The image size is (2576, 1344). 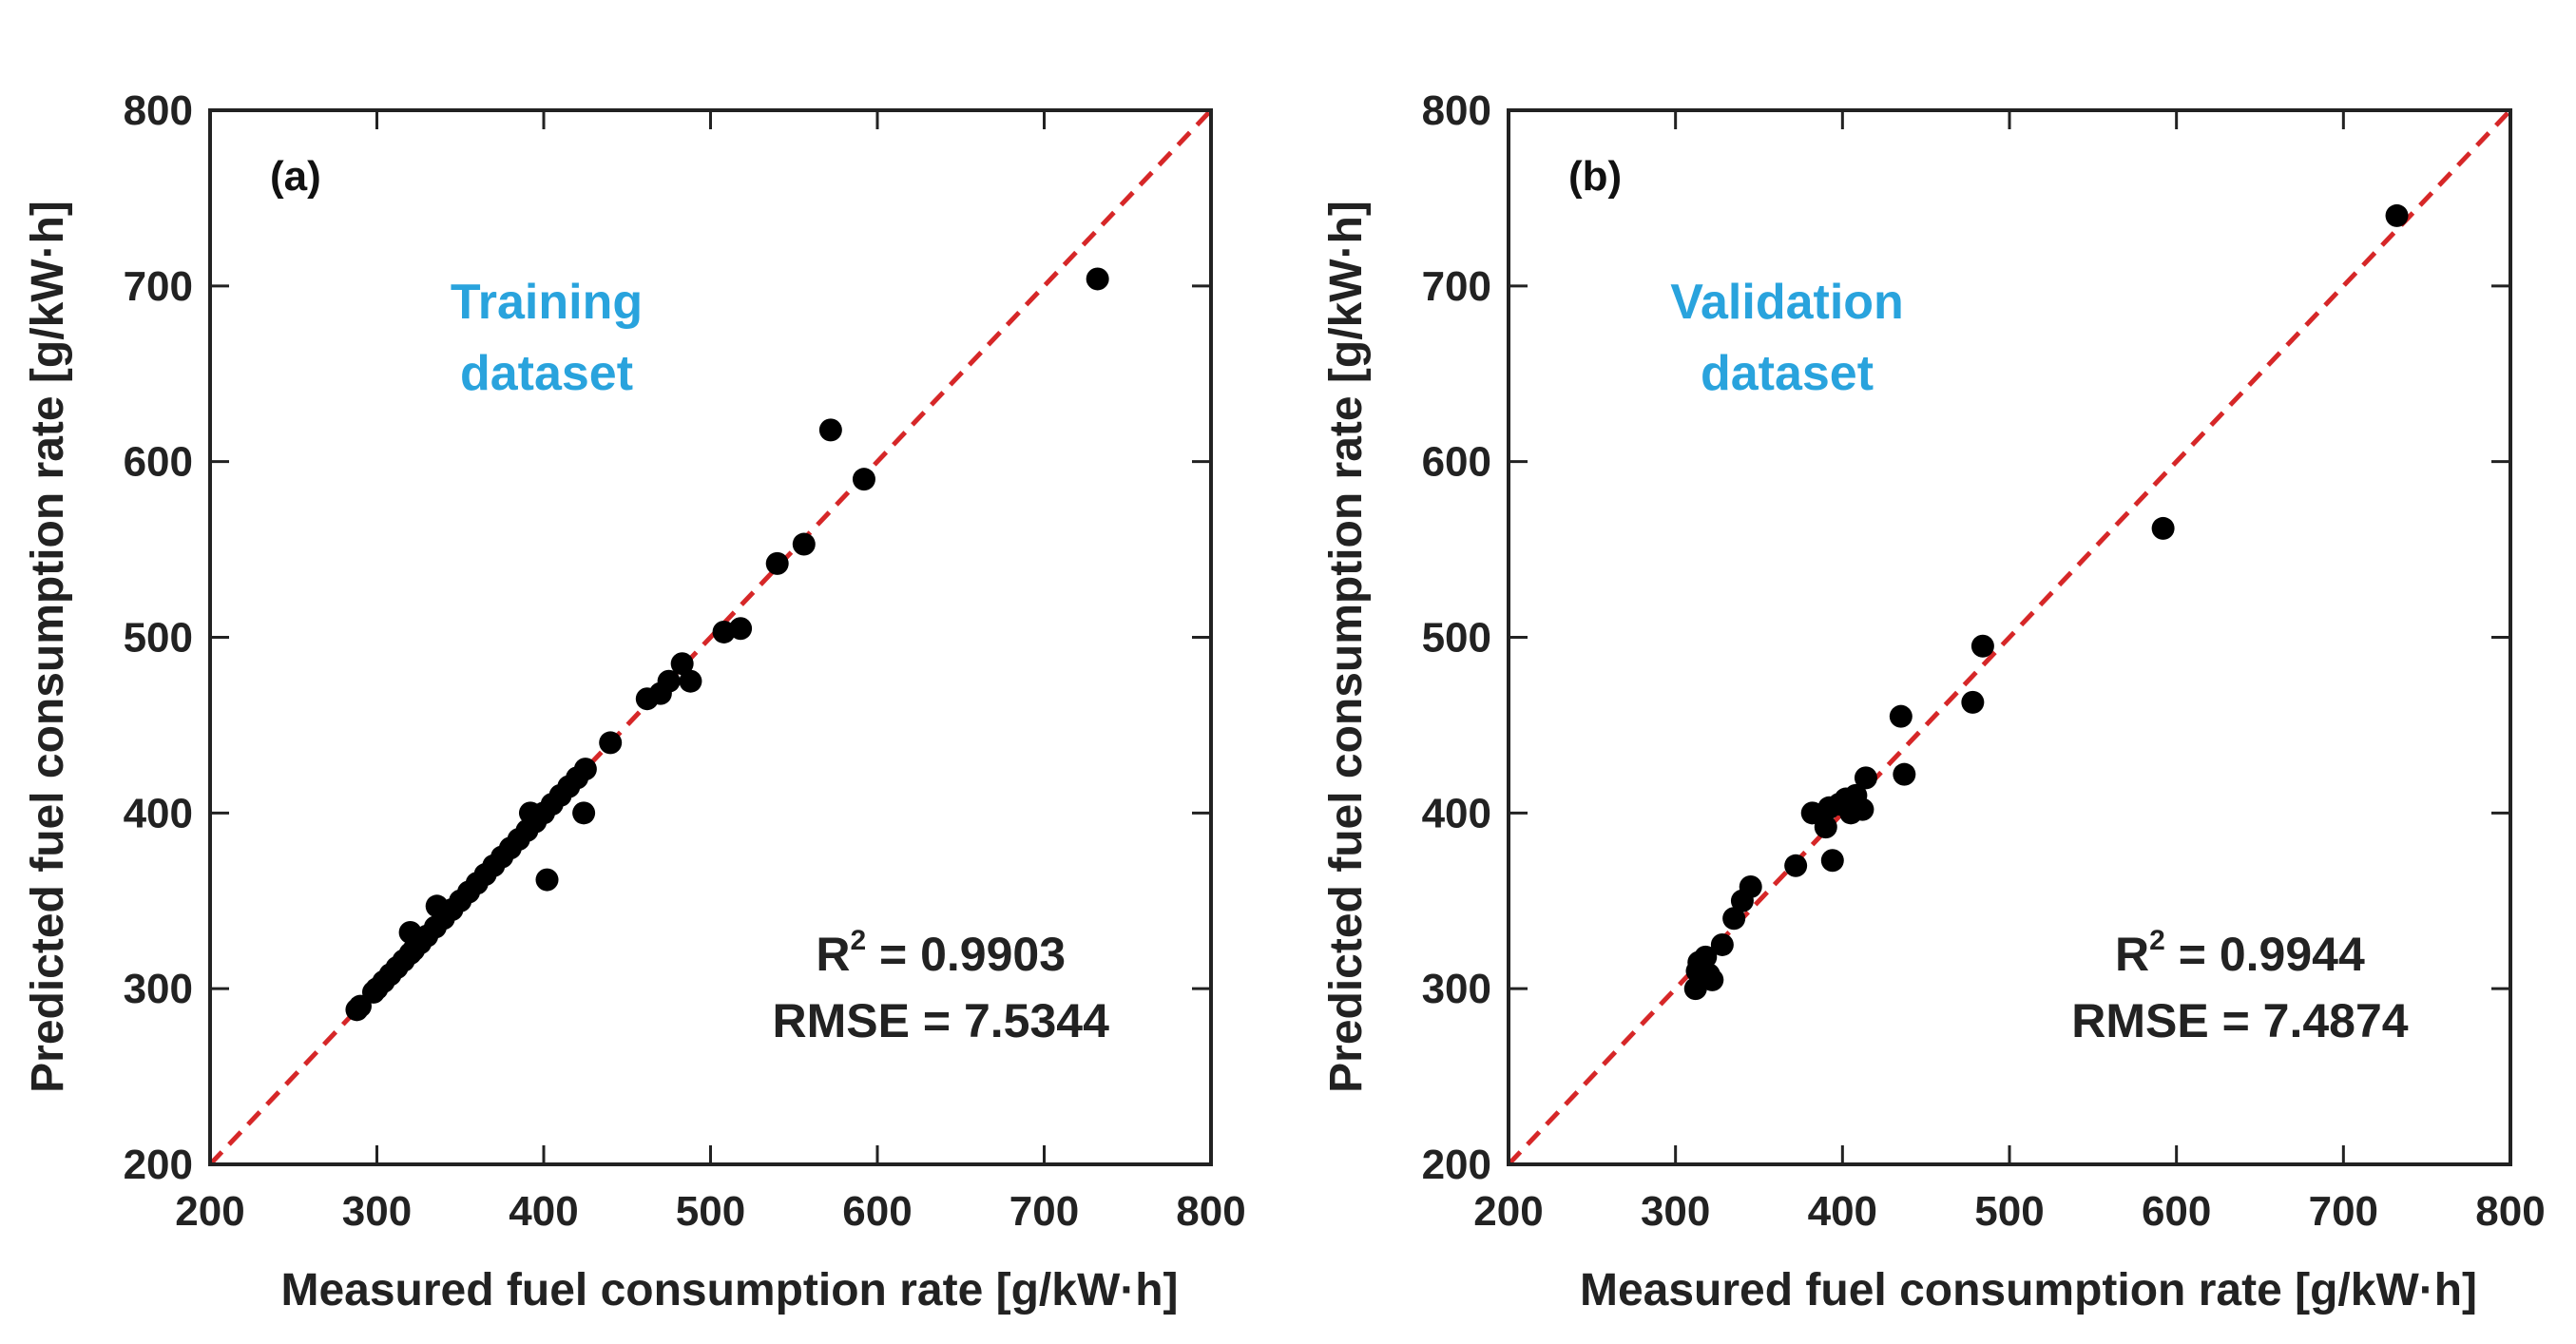 I want to click on rmse-label: RMSE = 7.4874, so click(x=2240, y=1020).